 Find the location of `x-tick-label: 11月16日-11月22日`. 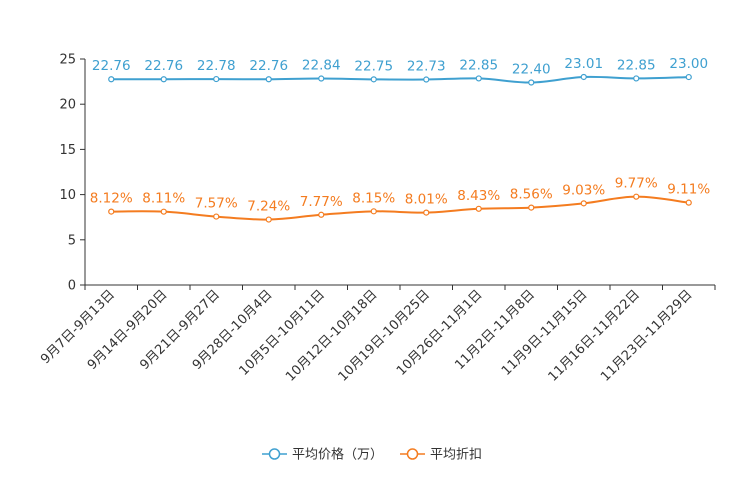

x-tick-label: 11月16日-11月22日 is located at coordinates (594, 335).